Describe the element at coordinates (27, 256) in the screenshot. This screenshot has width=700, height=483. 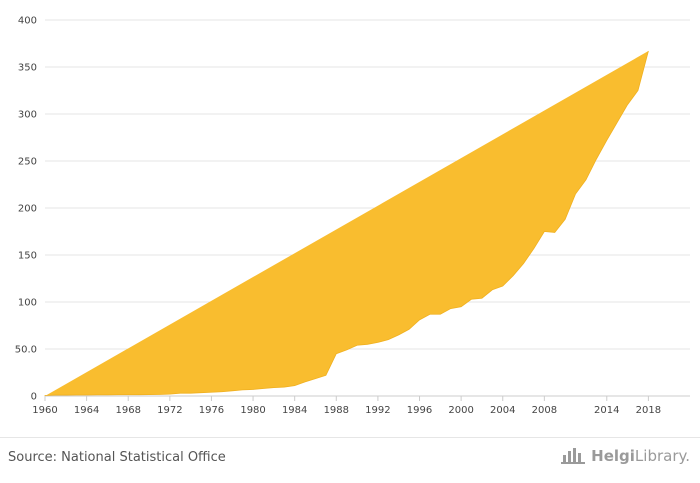
I see `y-tick-label: 150` at that location.